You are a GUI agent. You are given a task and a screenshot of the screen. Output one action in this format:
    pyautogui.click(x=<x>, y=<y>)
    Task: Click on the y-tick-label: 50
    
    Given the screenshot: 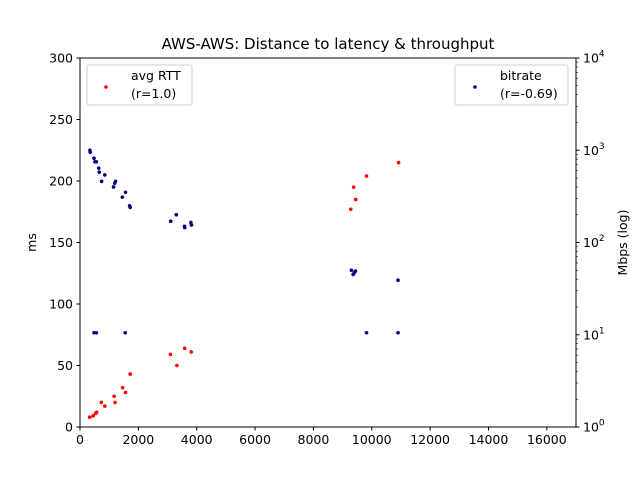 What is the action you would take?
    pyautogui.click(x=65, y=365)
    